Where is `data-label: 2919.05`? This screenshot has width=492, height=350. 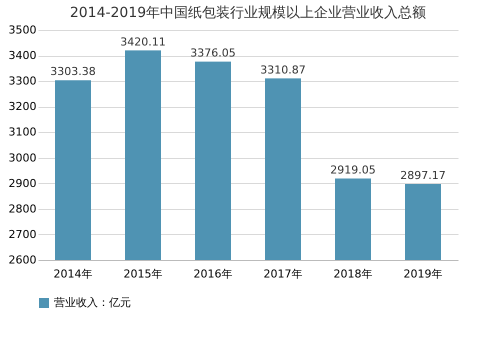
data-label: 2919.05 is located at coordinates (353, 169).